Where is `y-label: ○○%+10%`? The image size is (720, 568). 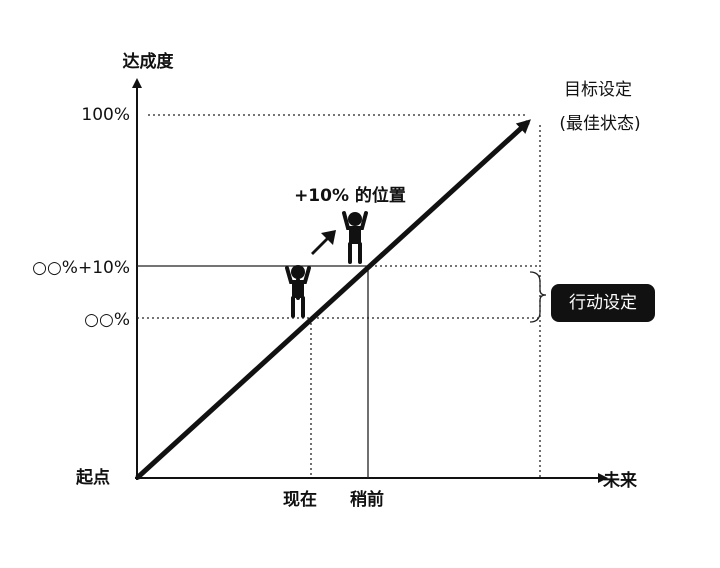 y-label: ○○%+10% is located at coordinates (81, 268).